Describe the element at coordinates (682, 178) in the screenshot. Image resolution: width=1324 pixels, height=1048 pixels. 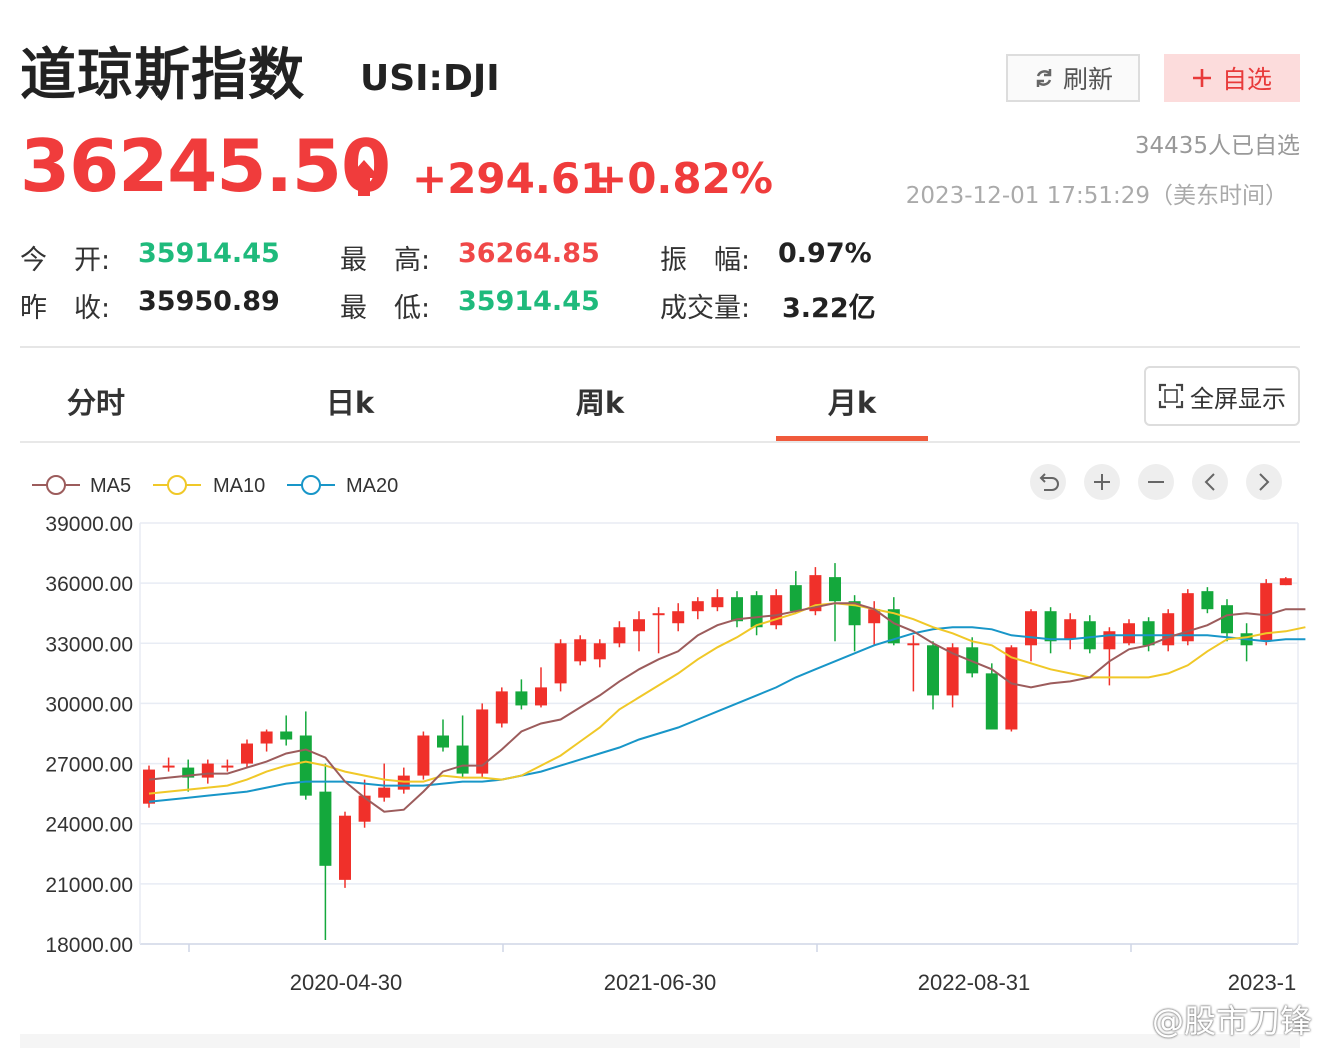
I see `price-change-percent: +0.82%` at that location.